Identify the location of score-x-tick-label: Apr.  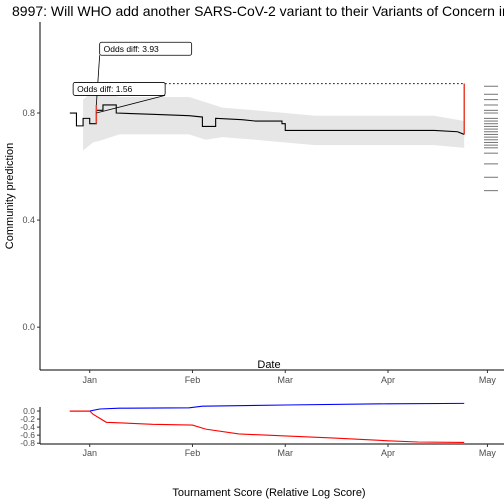
(388, 453).